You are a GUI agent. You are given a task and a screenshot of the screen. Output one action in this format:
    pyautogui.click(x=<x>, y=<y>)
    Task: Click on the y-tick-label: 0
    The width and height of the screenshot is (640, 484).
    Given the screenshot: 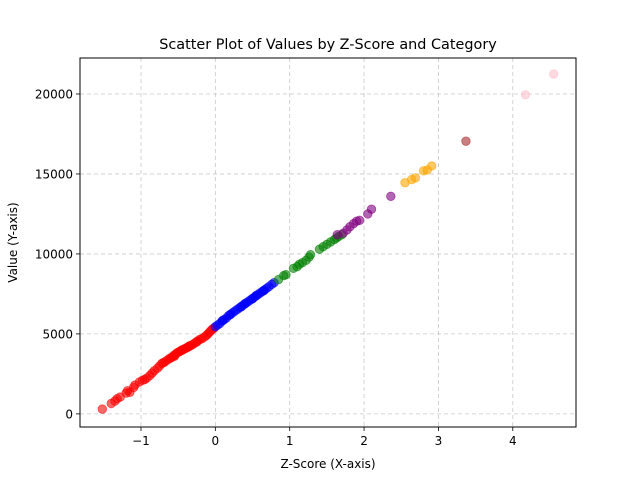 What is the action you would take?
    pyautogui.click(x=69, y=414)
    